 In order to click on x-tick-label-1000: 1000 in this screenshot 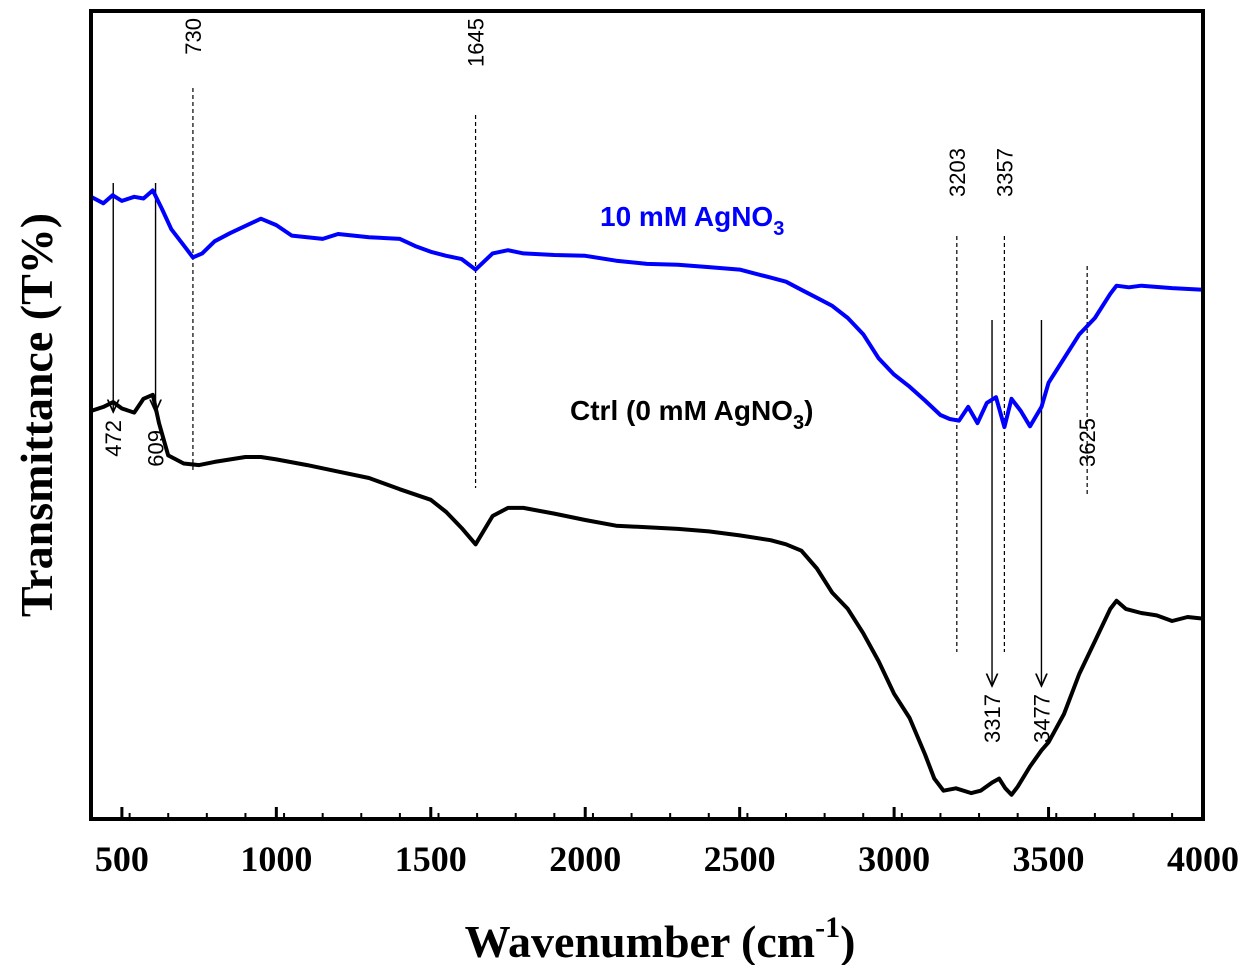, I will do `click(276, 859)`.